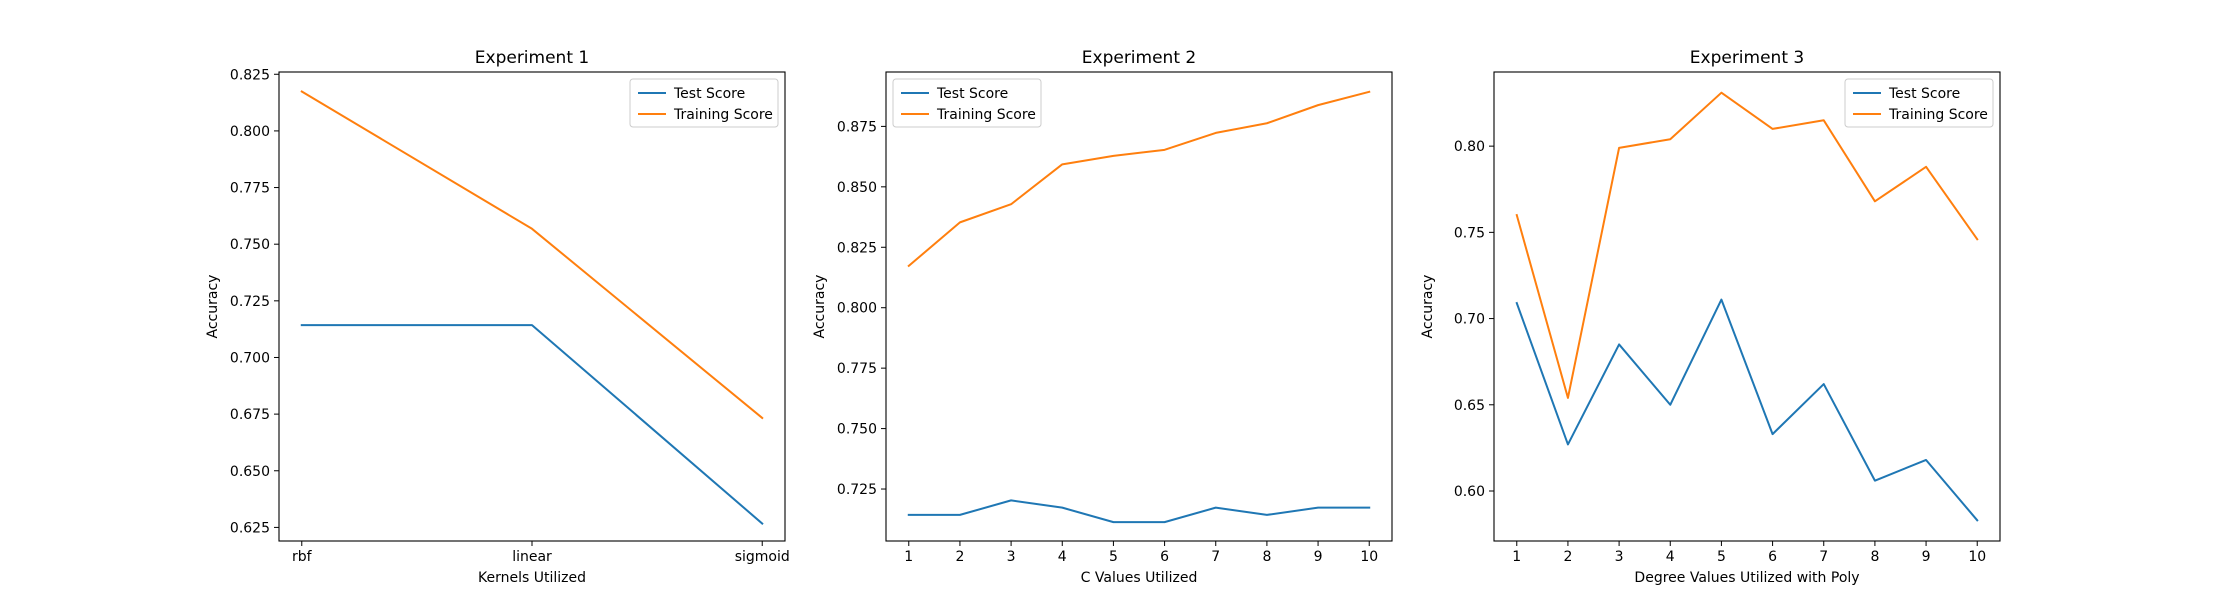 The width and height of the screenshot is (2213, 604). Describe the element at coordinates (857, 127) in the screenshot. I see `y-tick-label: 0.875` at that location.